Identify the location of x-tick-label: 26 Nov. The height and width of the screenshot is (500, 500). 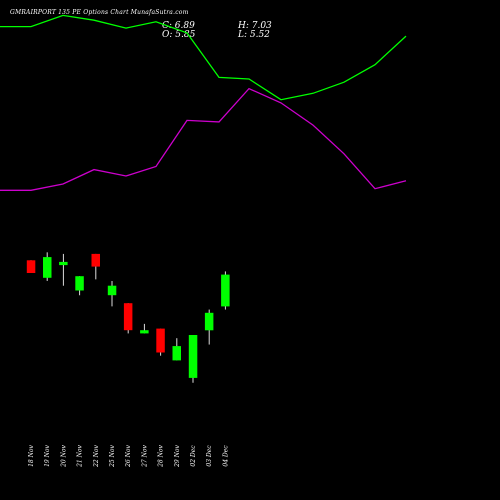
(128, 455).